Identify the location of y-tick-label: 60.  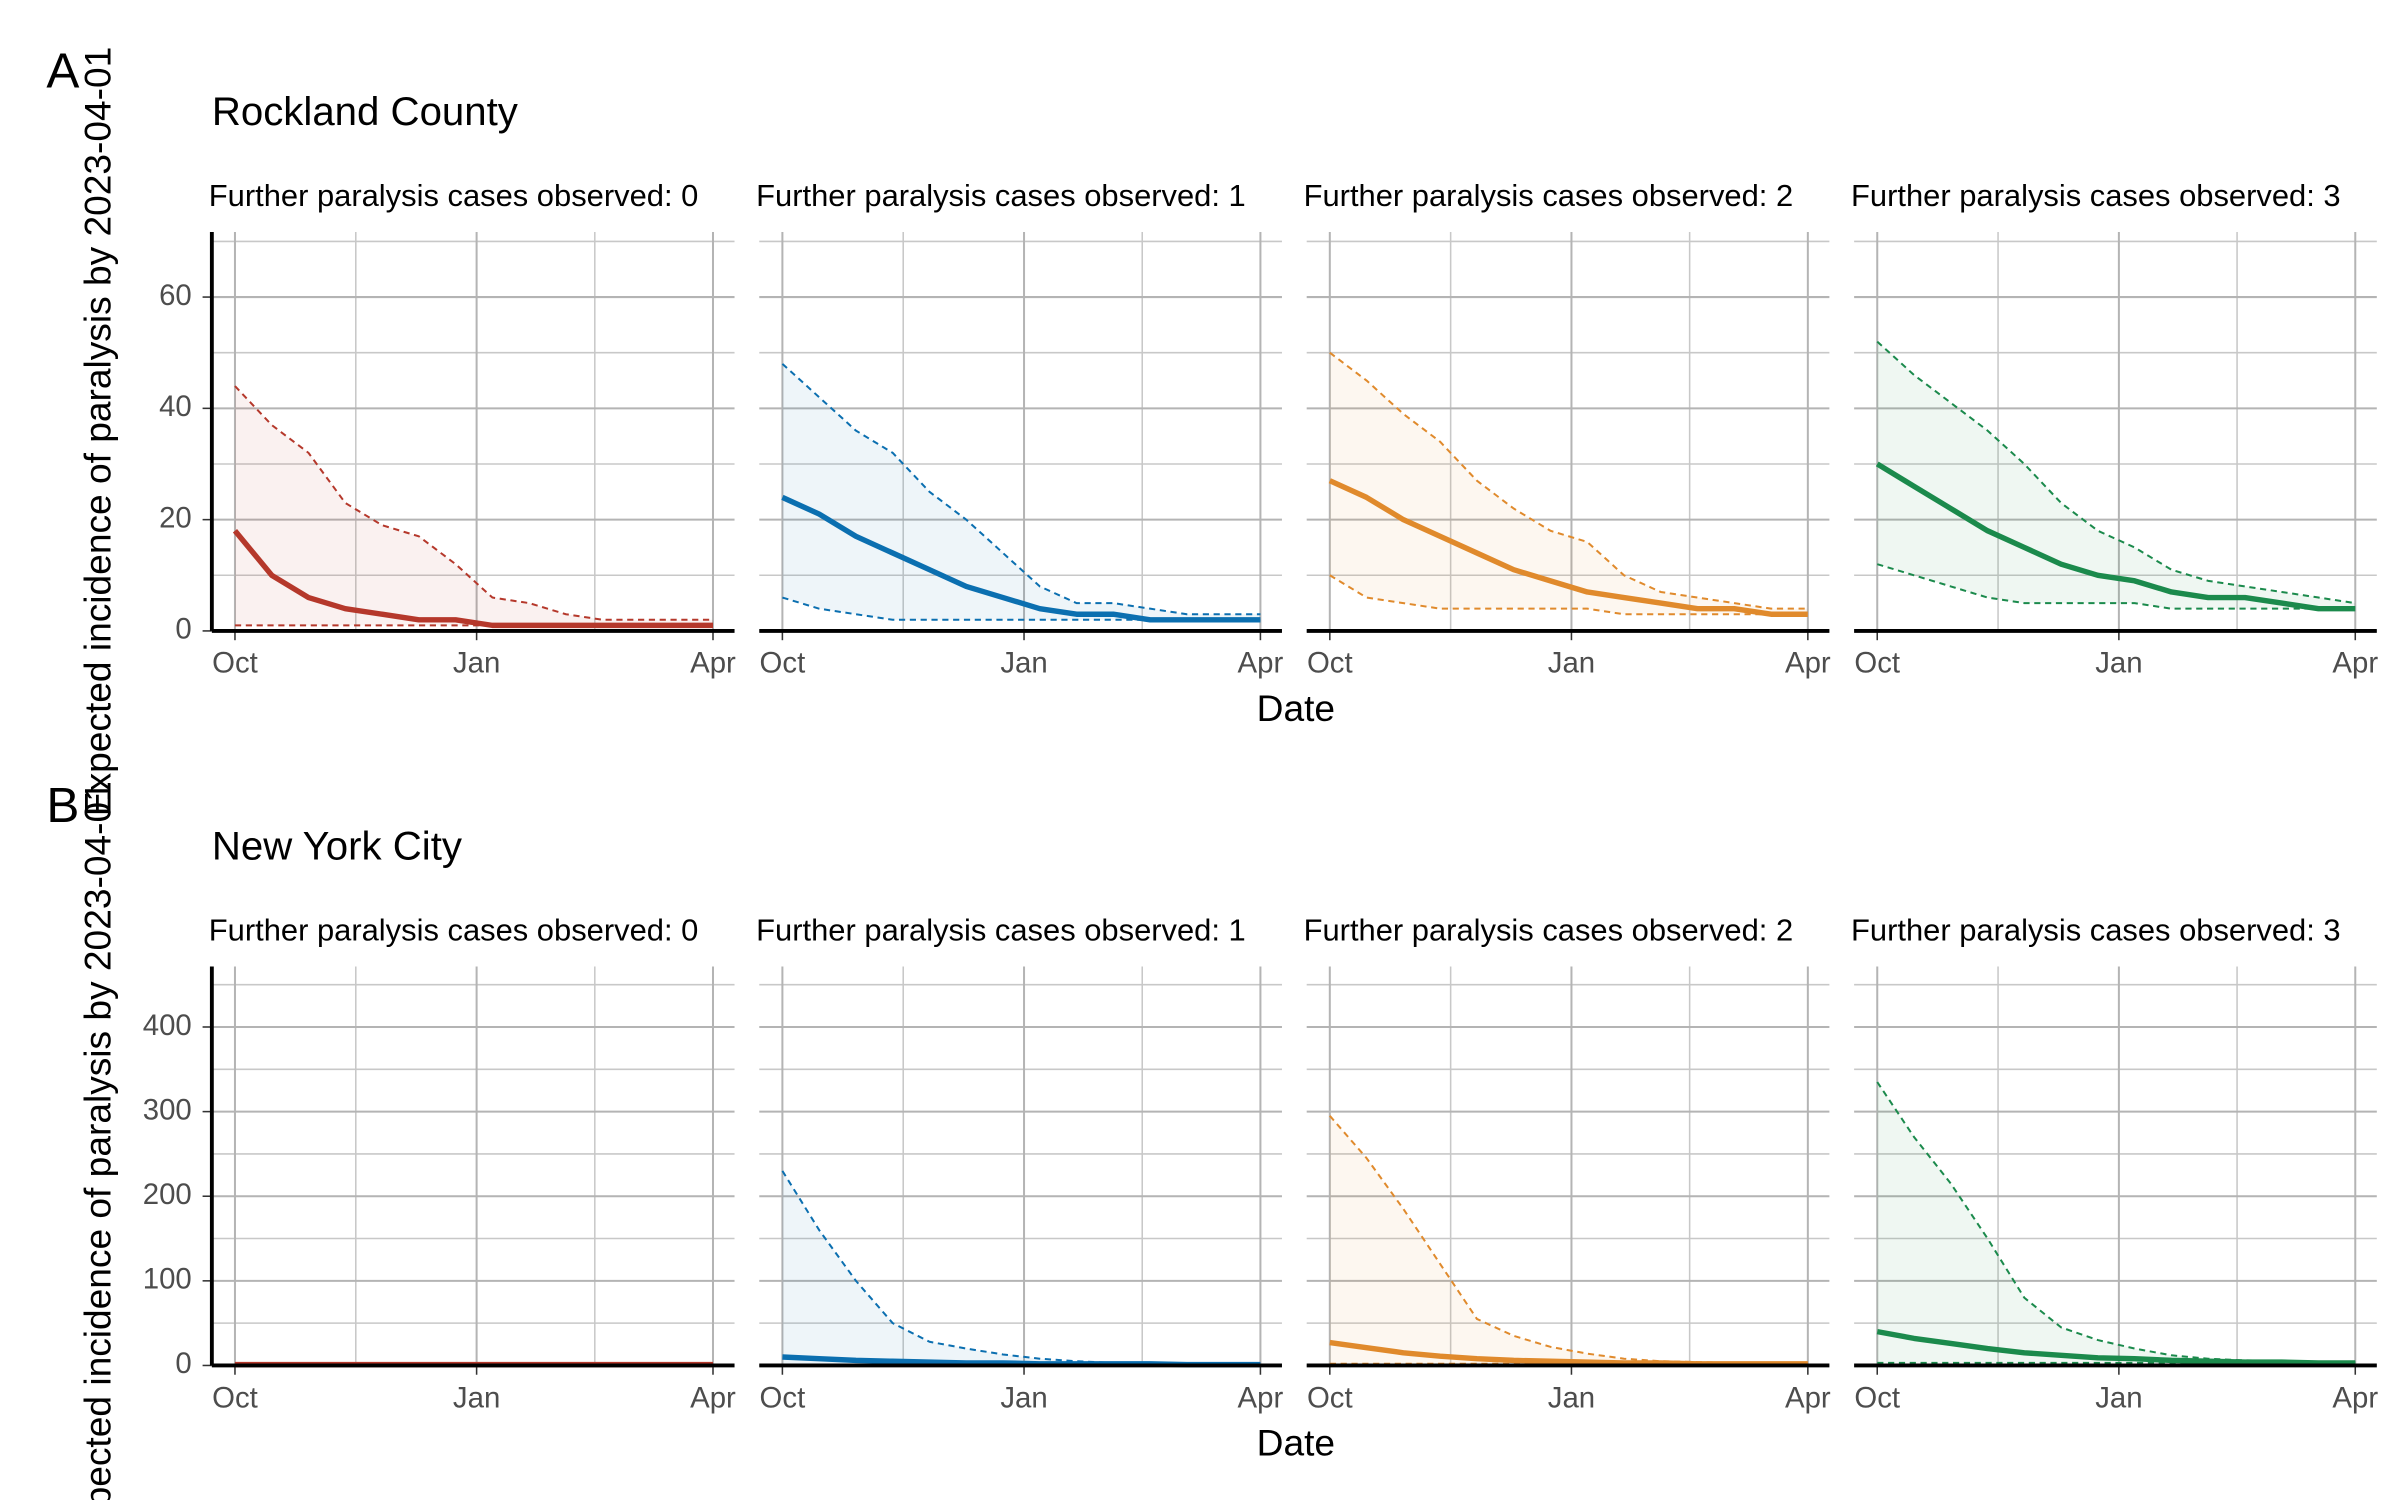
(175, 295).